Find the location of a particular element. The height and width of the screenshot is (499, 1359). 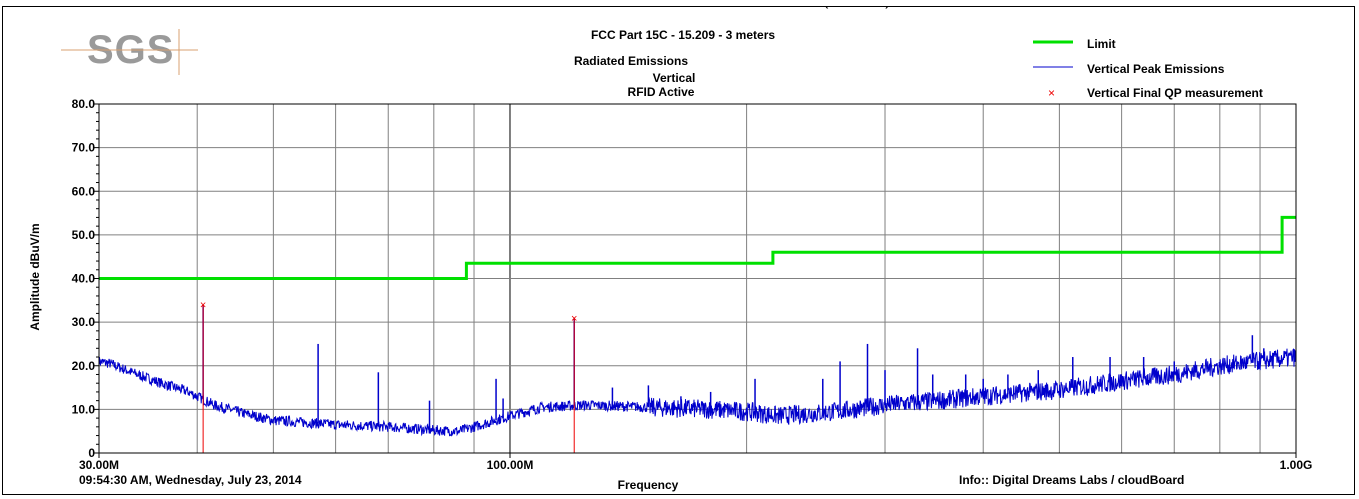

timestamp: 09:54:30 AM, Wednesday, July 23, 2014 is located at coordinates (190, 480).